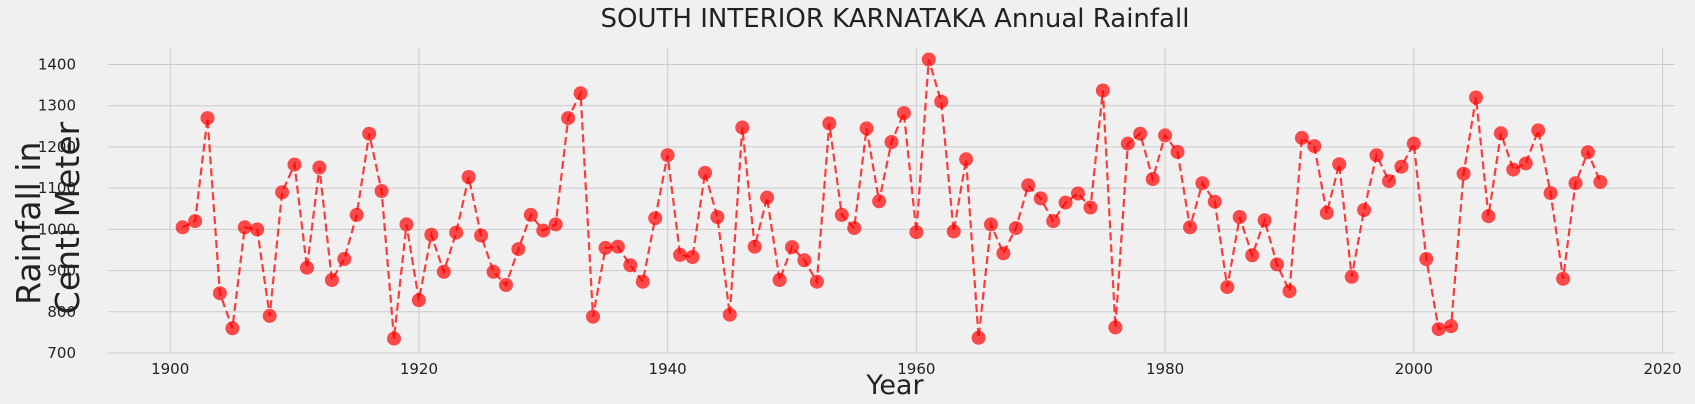 This screenshot has height=404, width=1695. Describe the element at coordinates (1165, 369) in the screenshot. I see `x-tick-label: 1980` at that location.